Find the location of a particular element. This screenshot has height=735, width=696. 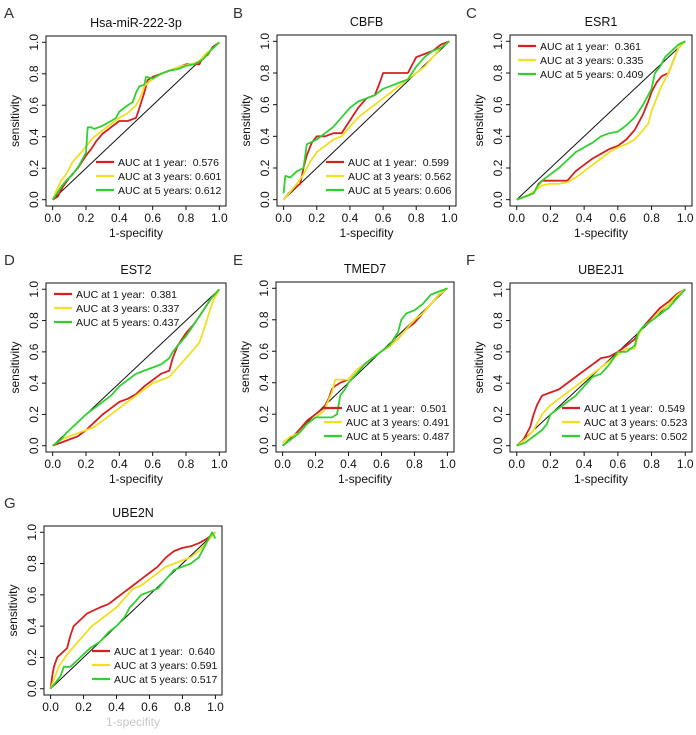

legend-label: AUC at 5 years: 0.409 is located at coordinates (591, 75).